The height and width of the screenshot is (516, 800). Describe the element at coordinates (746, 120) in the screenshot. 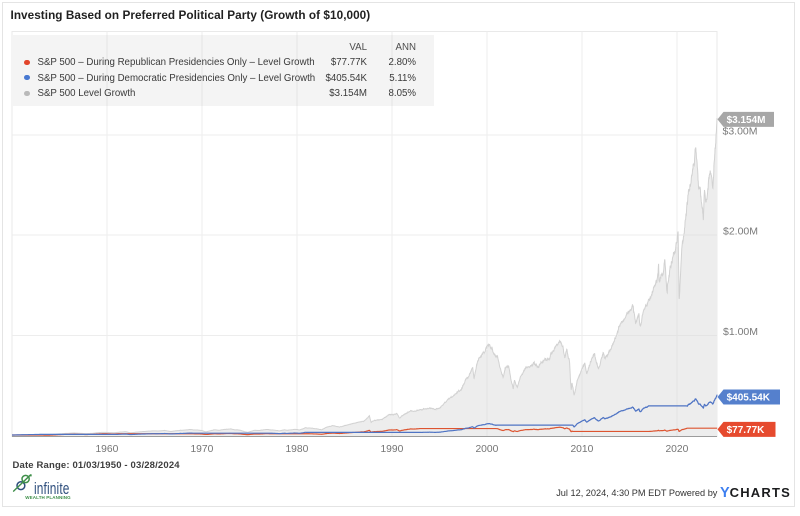

I see `svg-text: $3.154M` at that location.